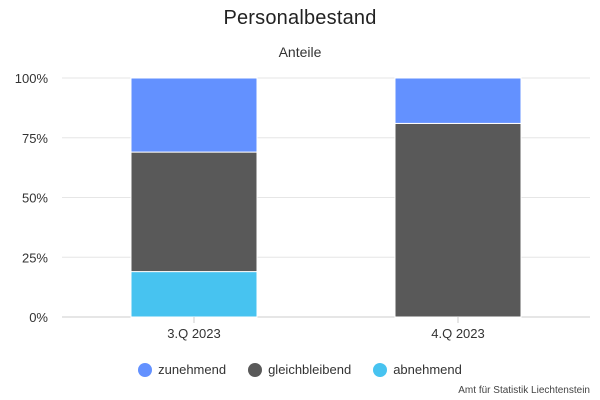 The width and height of the screenshot is (600, 400). I want to click on y-tick-label: 25%, so click(35, 257).